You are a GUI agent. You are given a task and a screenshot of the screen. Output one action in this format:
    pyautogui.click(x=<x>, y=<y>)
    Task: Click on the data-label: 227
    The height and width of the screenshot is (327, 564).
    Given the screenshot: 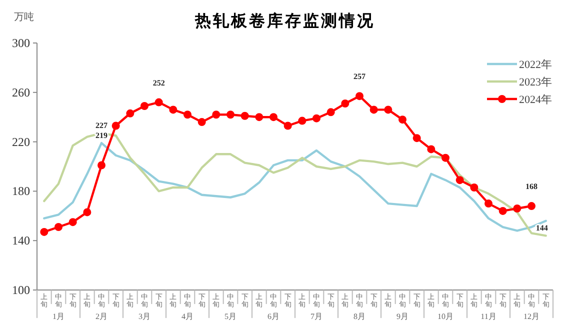 What is the action you would take?
    pyautogui.click(x=102, y=125)
    